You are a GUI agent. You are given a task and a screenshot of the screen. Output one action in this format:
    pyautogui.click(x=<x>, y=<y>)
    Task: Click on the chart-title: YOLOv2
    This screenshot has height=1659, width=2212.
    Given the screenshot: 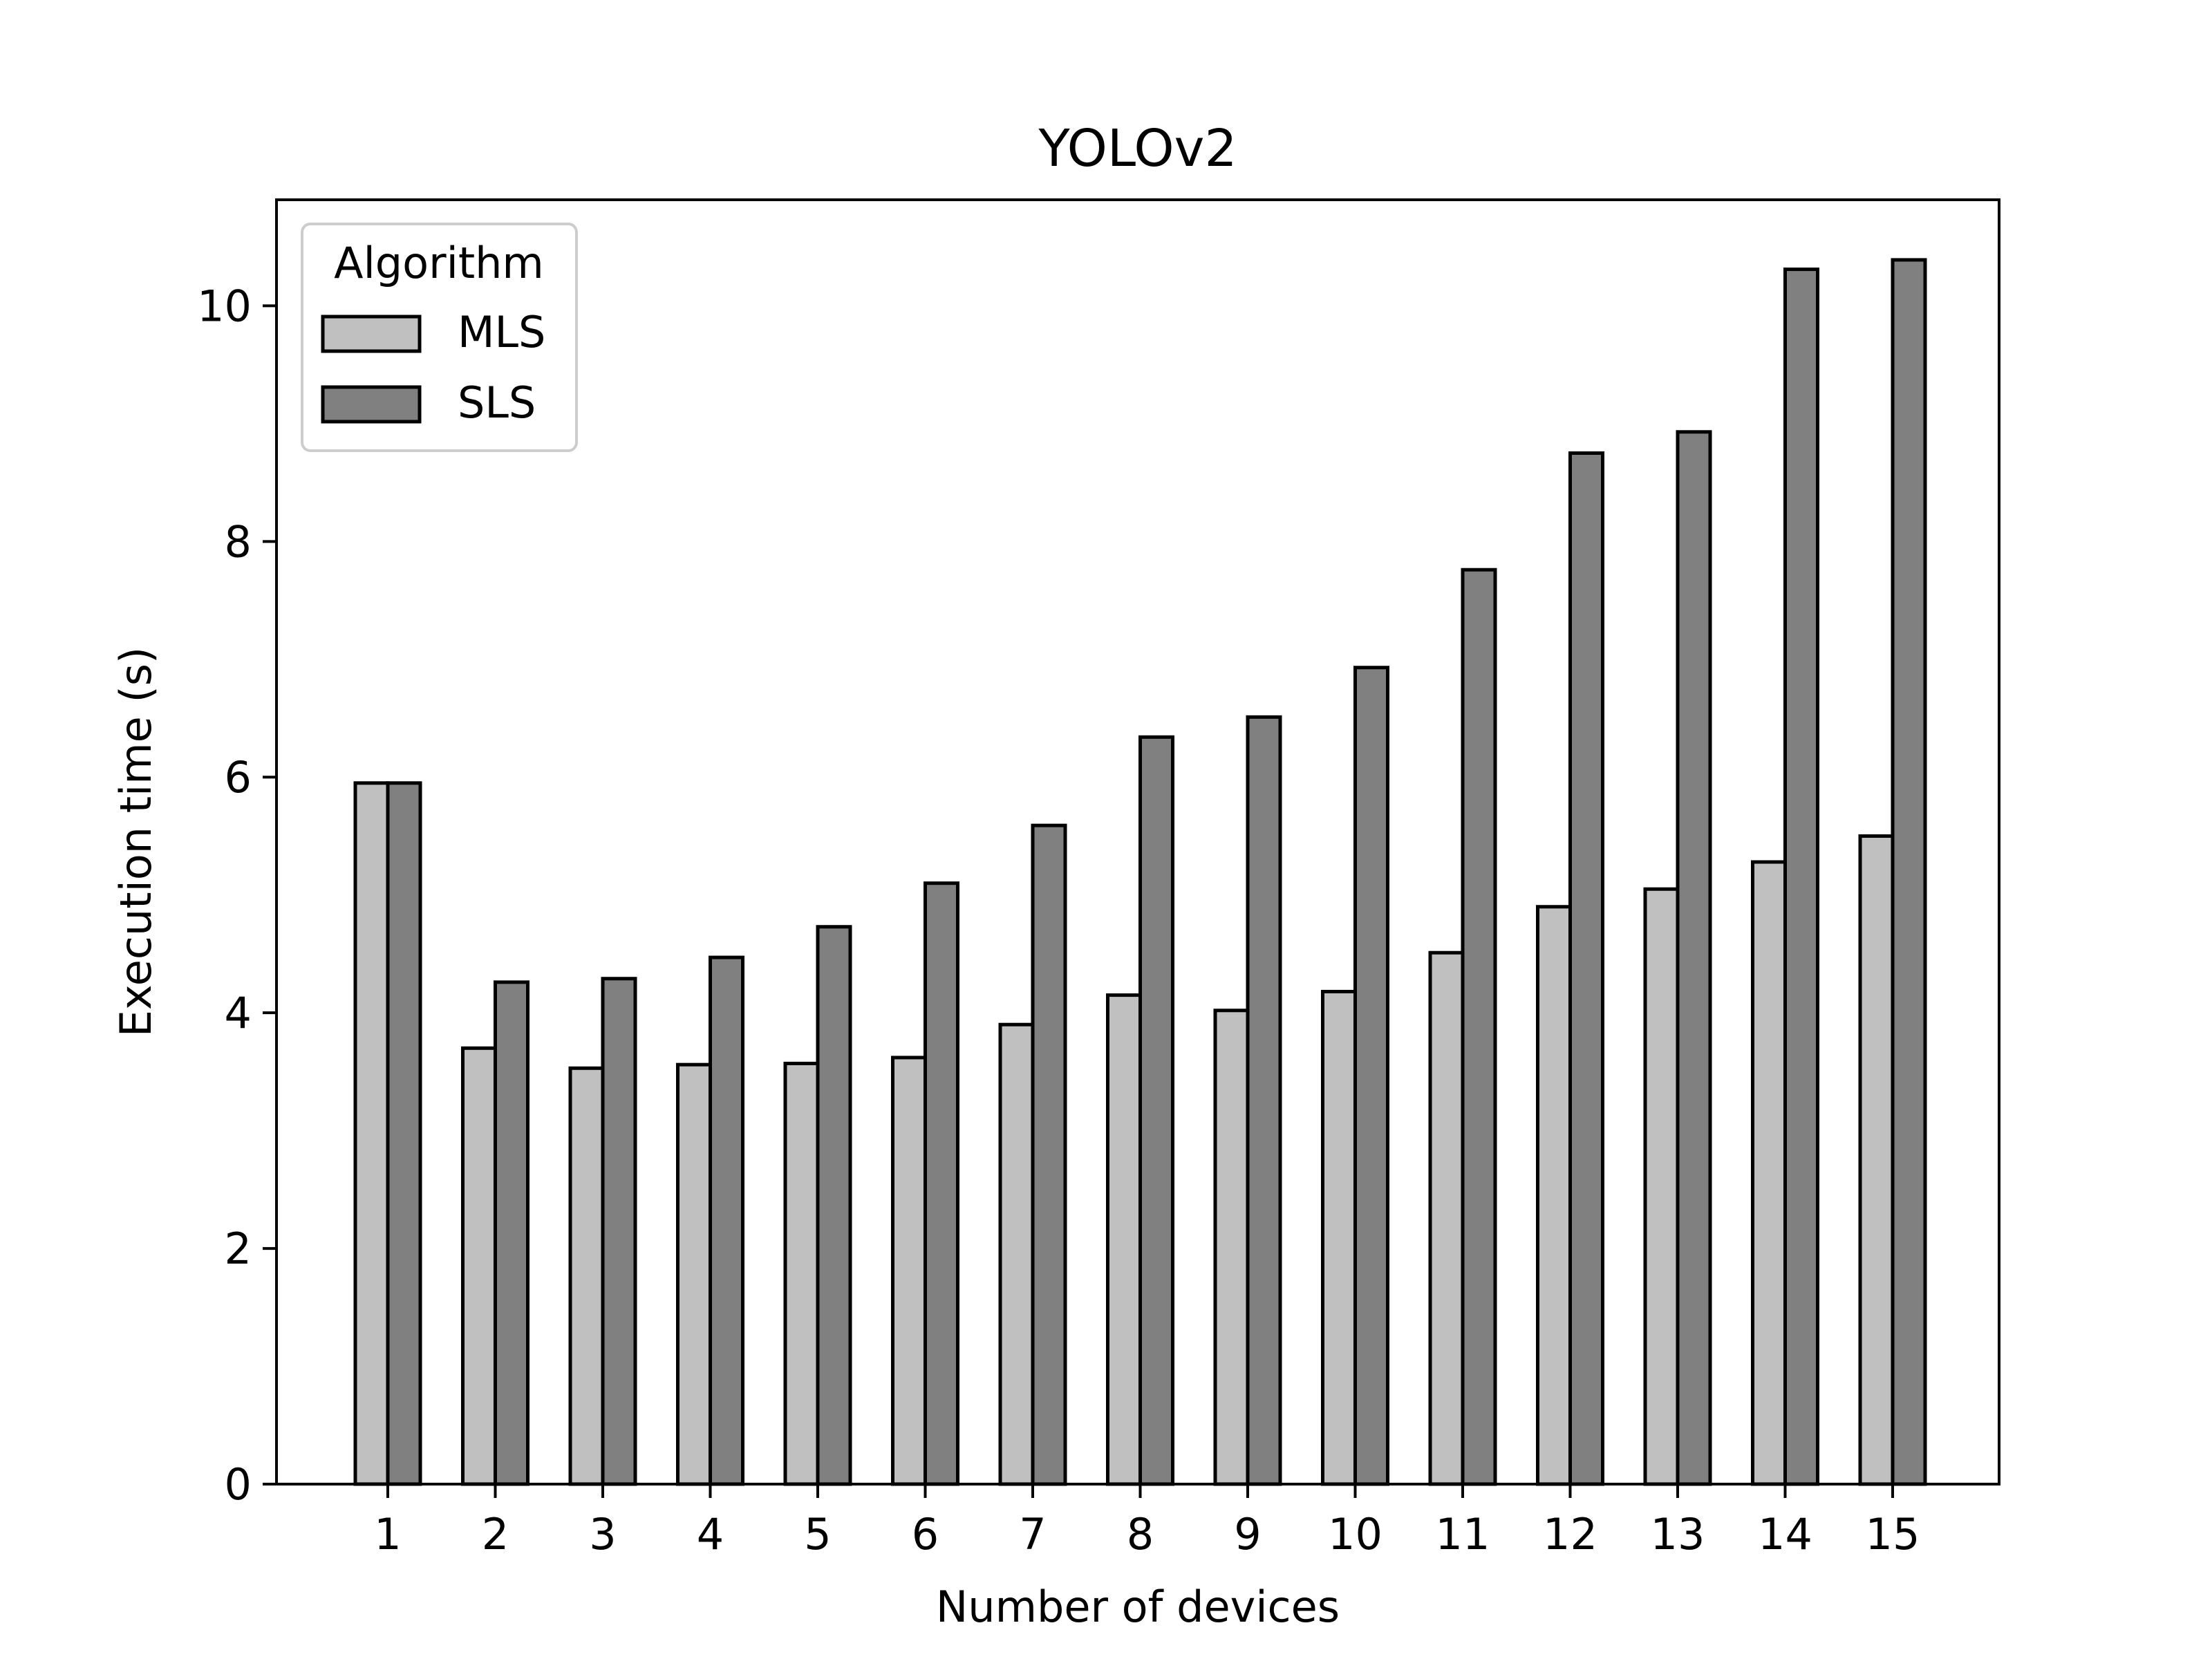 What is the action you would take?
    pyautogui.click(x=1138, y=148)
    